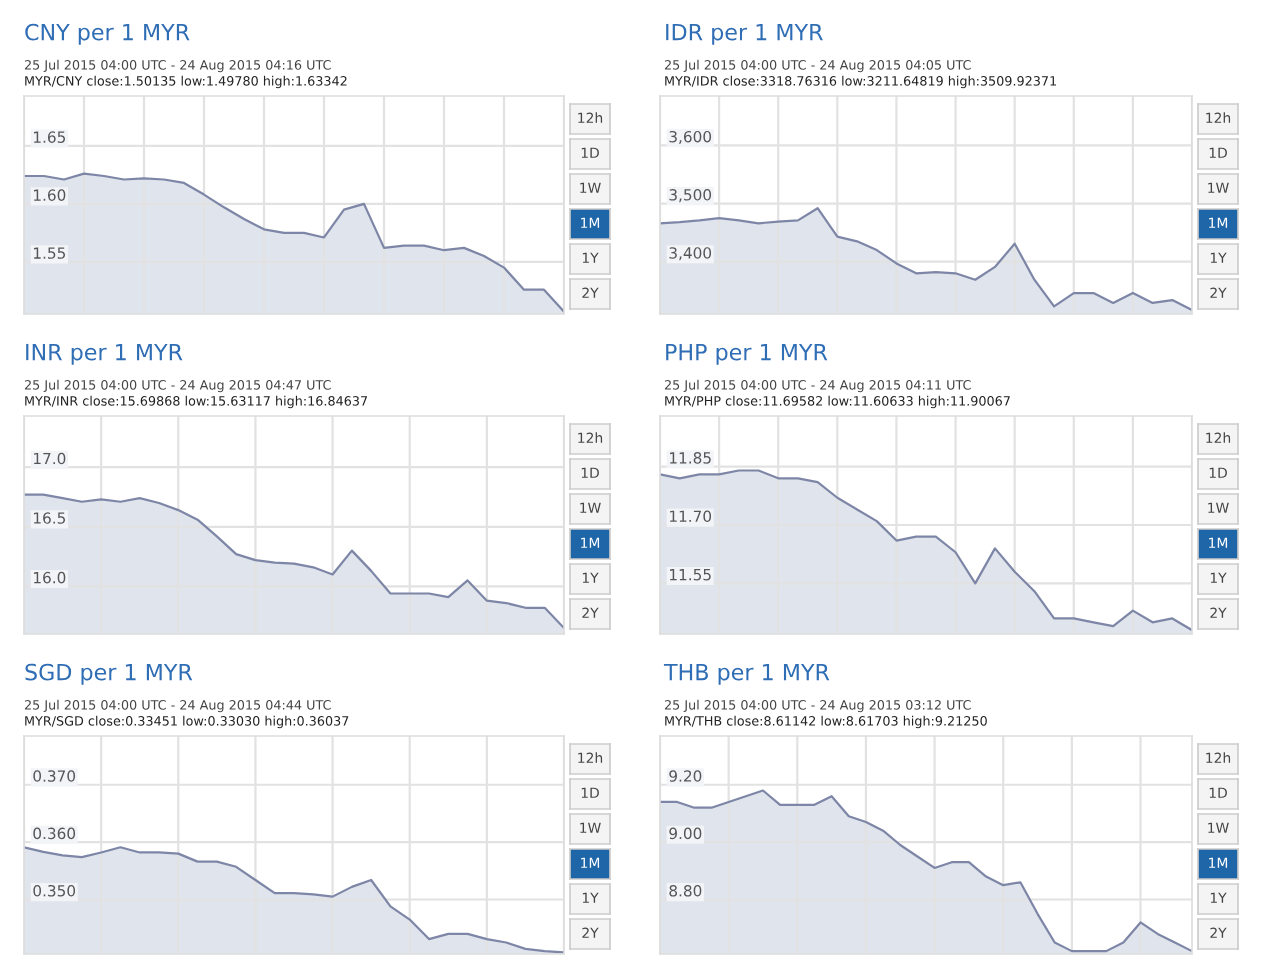 This screenshot has height=960, width=1280. Describe the element at coordinates (744, 34) in the screenshot. I see `chart-title: IDR per 1 MYR` at that location.